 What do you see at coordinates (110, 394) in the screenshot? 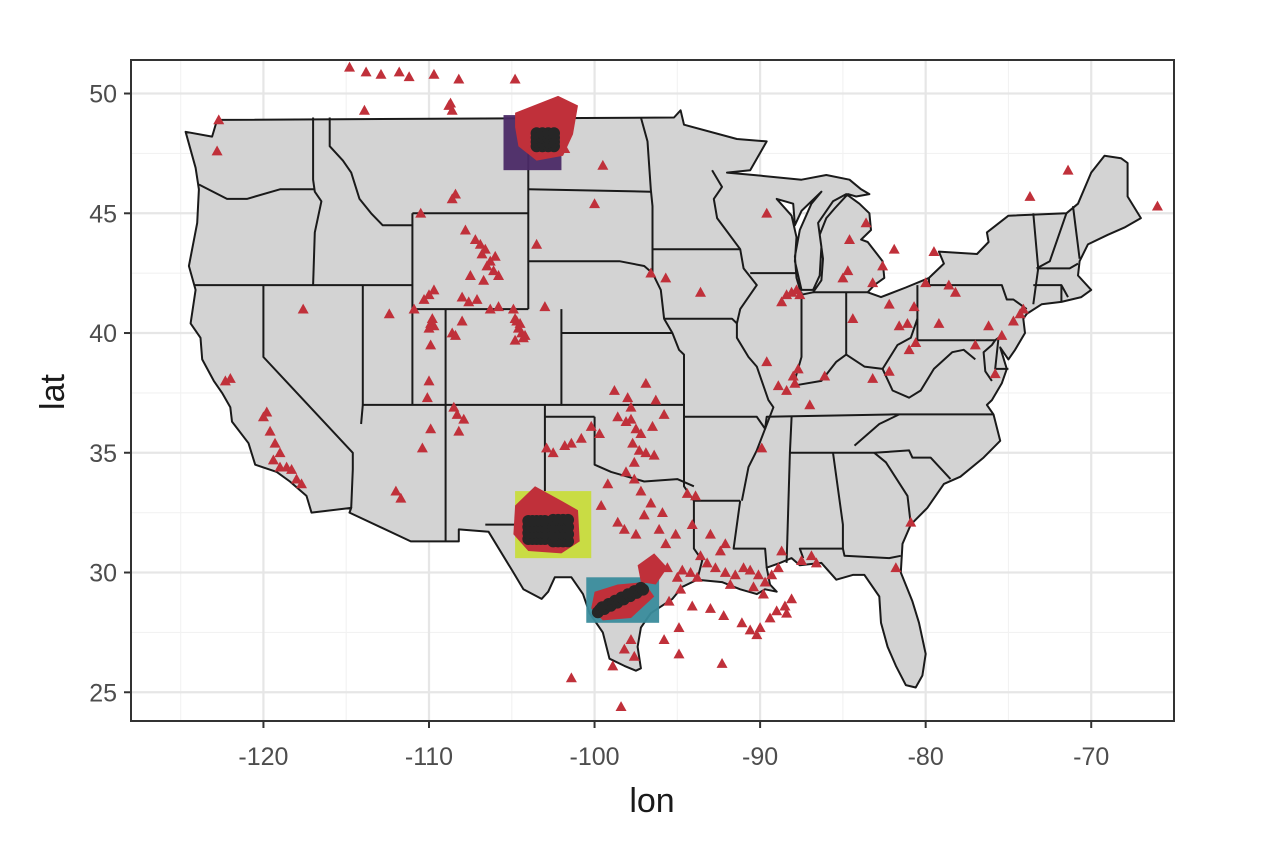
I see `y-axis-ticks: 25 30 35 40 45 50` at bounding box center [110, 394].